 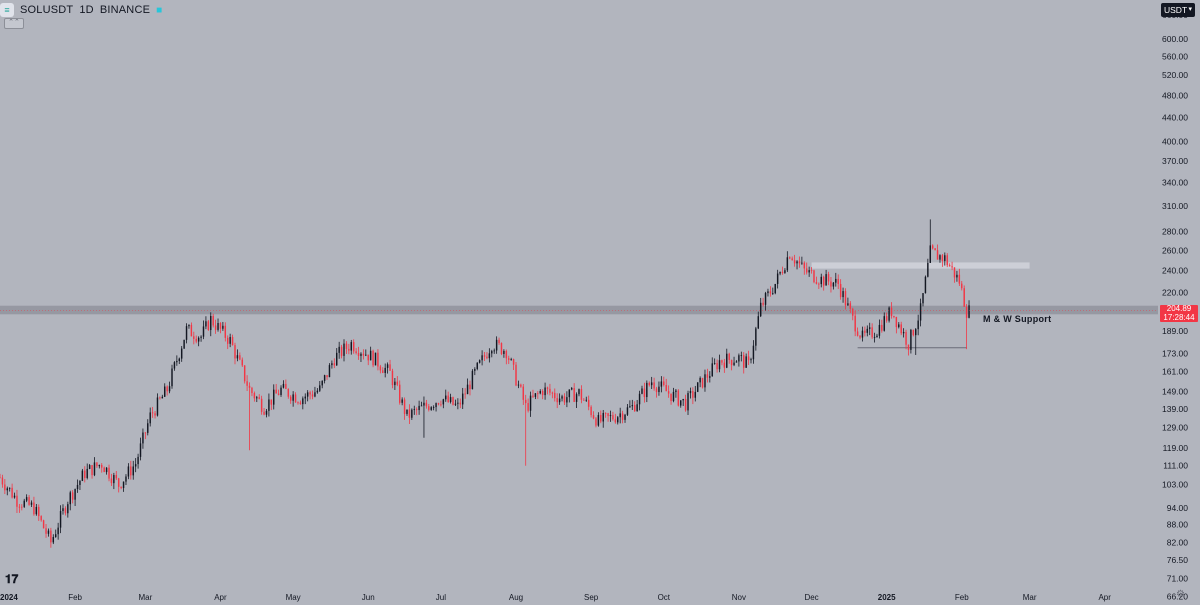 What do you see at coordinates (86, 10) in the screenshot?
I see `interval-label: 1D` at bounding box center [86, 10].